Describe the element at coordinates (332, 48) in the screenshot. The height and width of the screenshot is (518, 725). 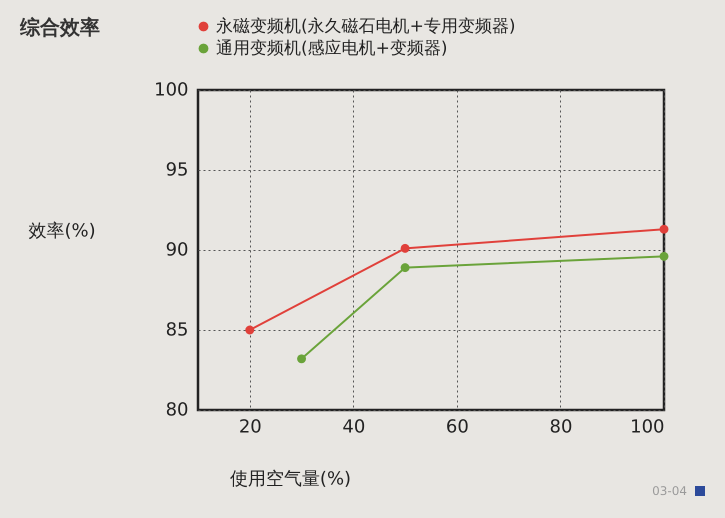
I see `legend-label: 通用变频机(感应电机+变频器)` at that location.